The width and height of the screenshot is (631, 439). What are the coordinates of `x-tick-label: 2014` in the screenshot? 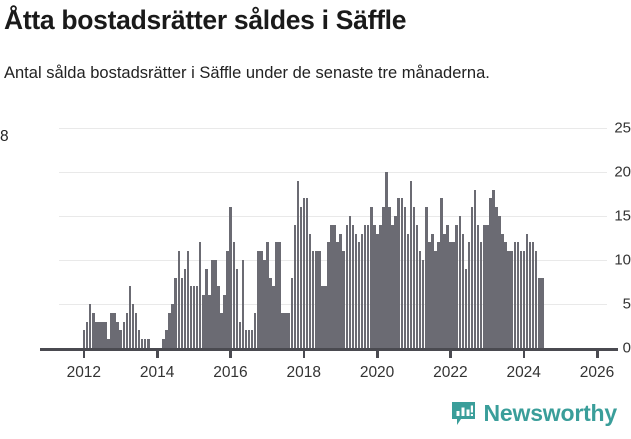 It's located at (157, 372).